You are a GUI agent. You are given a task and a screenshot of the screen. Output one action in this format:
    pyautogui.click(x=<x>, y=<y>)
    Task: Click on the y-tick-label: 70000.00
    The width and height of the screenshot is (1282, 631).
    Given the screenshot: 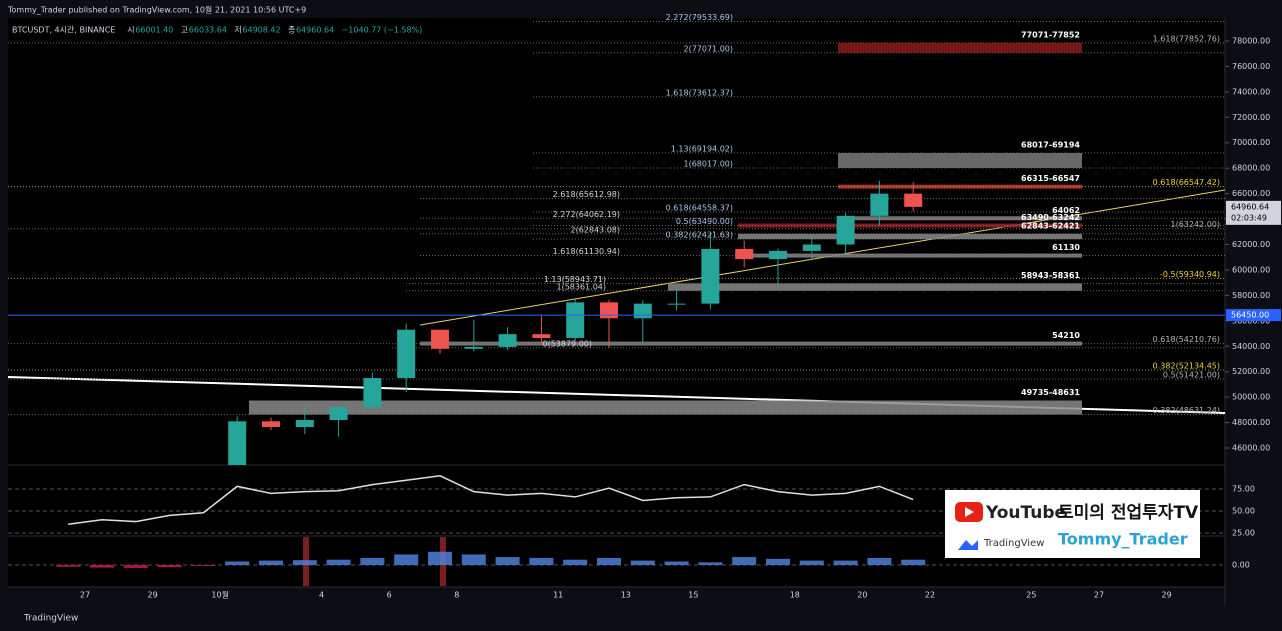 What is the action you would take?
    pyautogui.click(x=1251, y=142)
    